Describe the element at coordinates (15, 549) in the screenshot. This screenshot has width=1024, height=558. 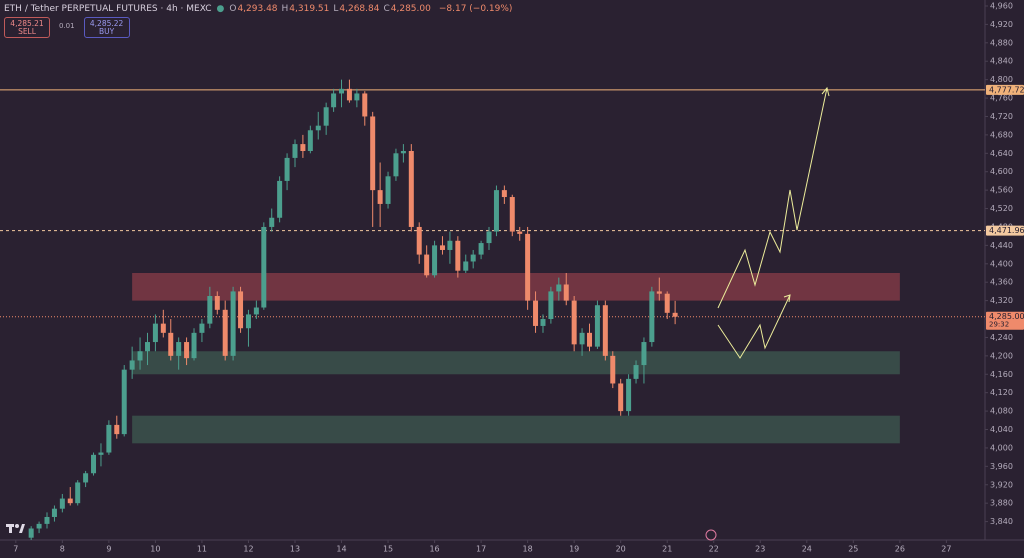
I see `x-tick-label: 7` at that location.